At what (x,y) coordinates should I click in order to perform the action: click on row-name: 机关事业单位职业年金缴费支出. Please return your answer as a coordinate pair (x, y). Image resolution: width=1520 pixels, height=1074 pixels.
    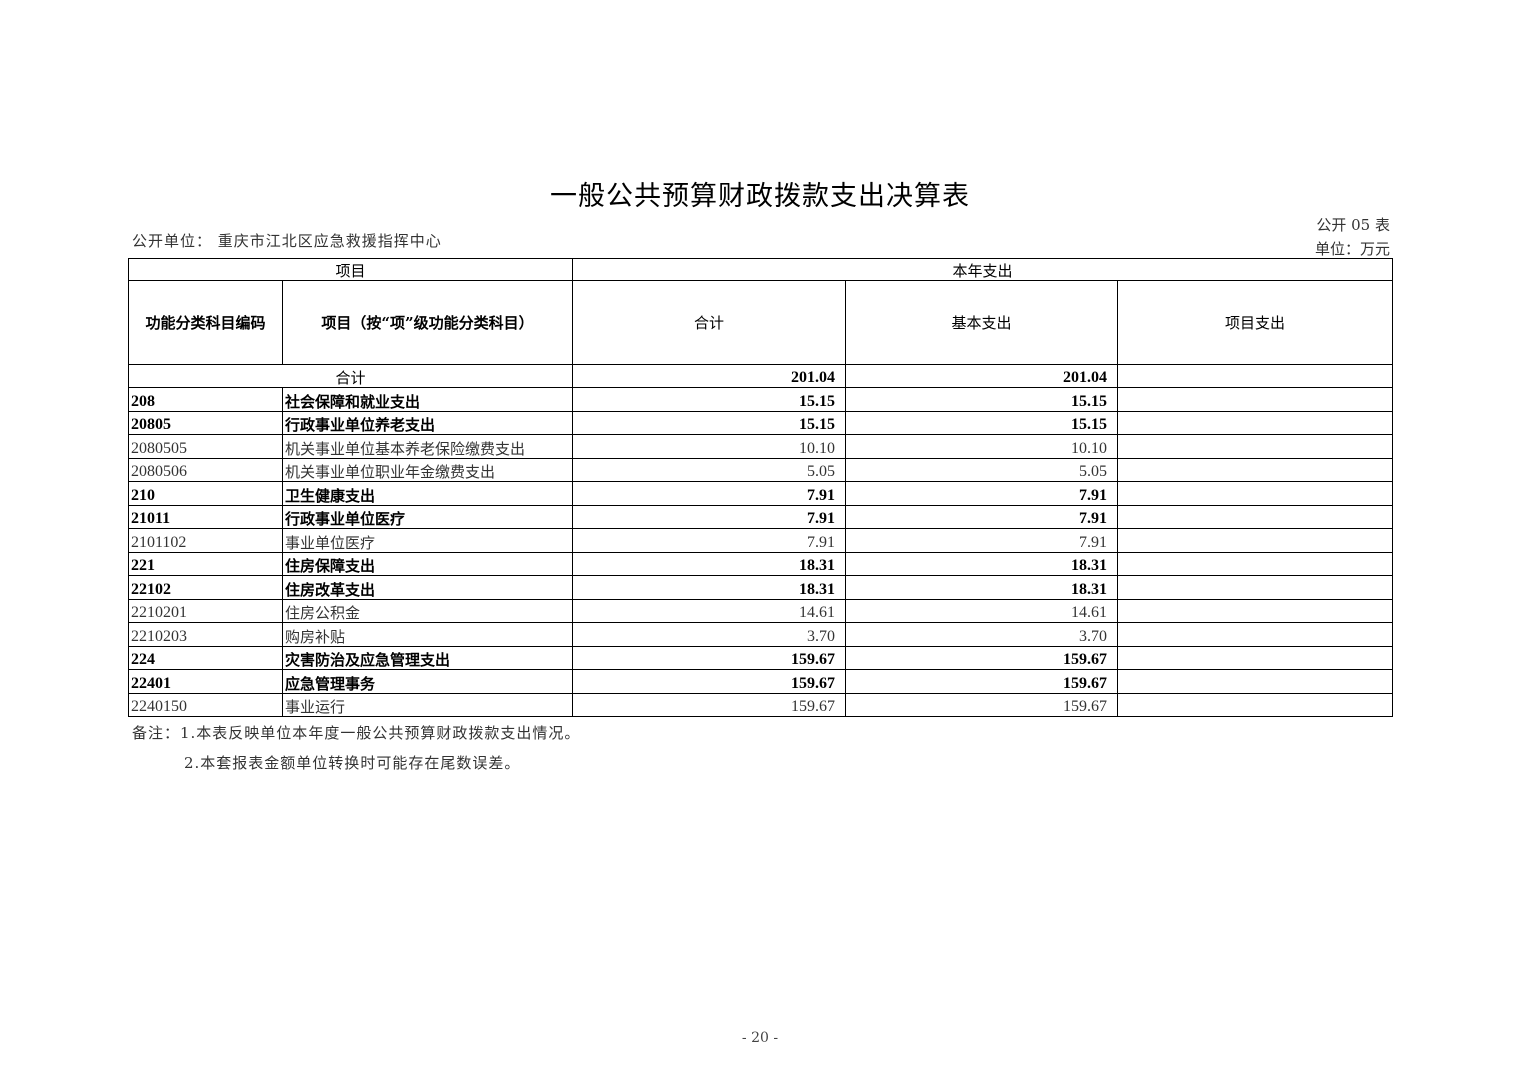
    Looking at the image, I should click on (427, 469).